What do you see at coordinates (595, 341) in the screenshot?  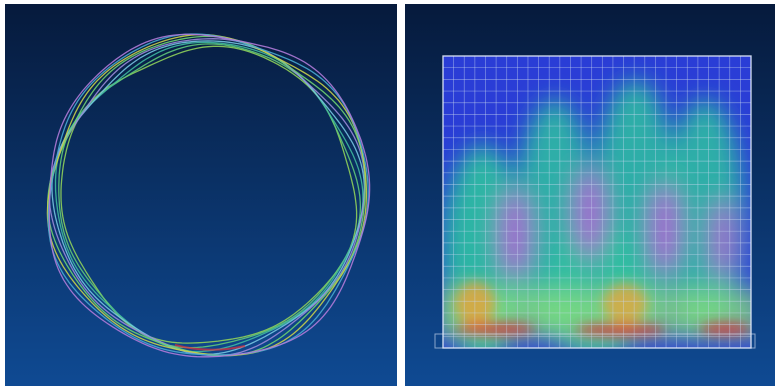 I see `cylinder-base-ring` at bounding box center [595, 341].